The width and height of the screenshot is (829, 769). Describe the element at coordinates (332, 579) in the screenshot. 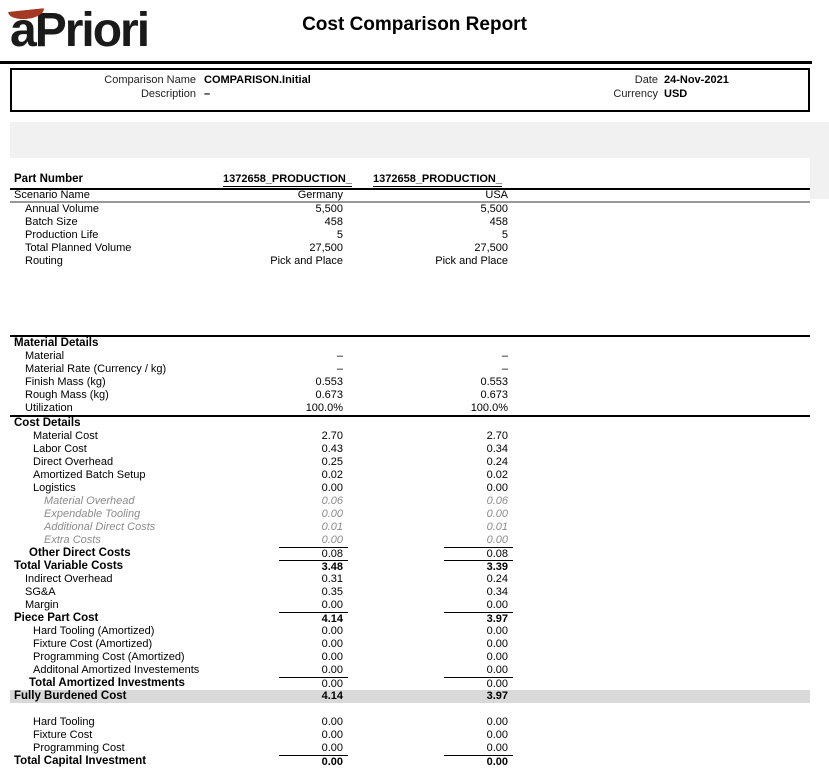

I see `cell-value: 0.31` at that location.